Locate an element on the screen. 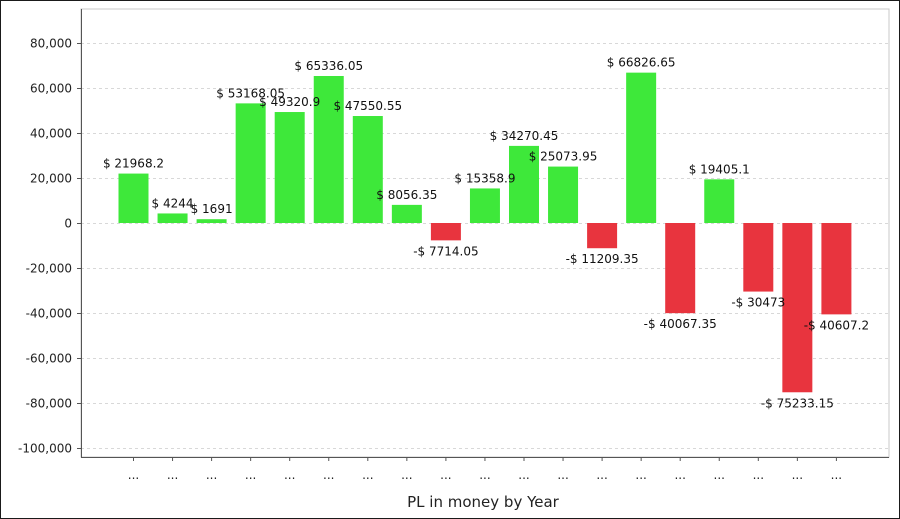 This screenshot has height=519, width=900. data-label: -$ 11209.35 is located at coordinates (602, 259).